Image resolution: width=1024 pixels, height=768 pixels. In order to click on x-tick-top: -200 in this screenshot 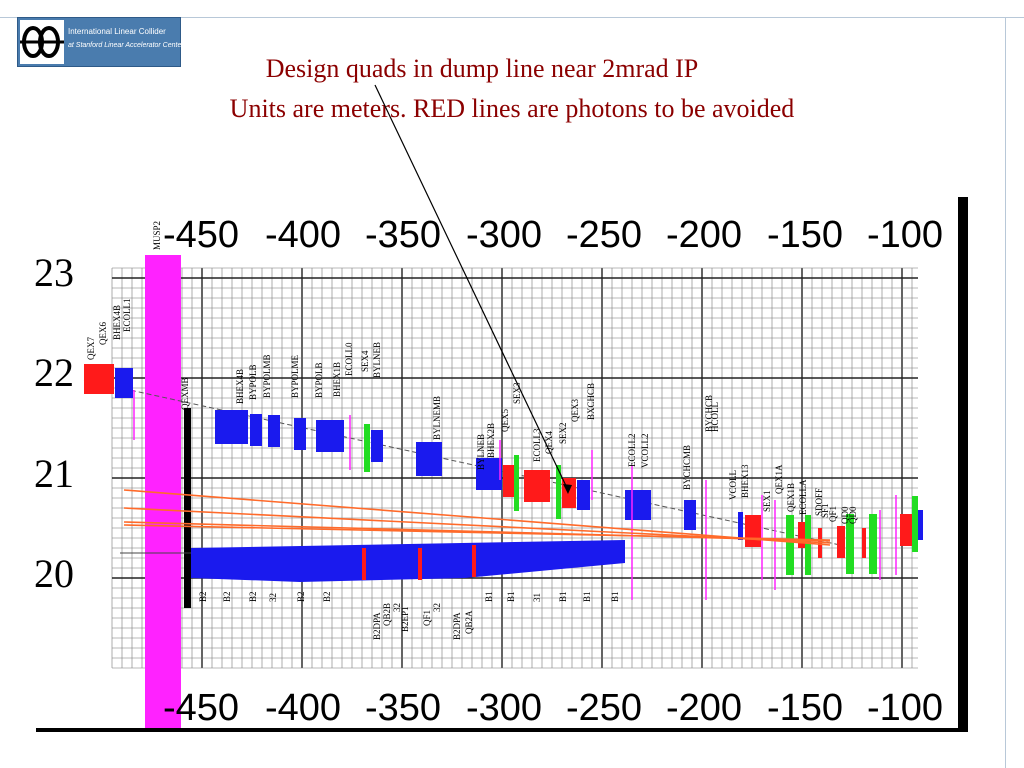, I will do `click(704, 235)`.